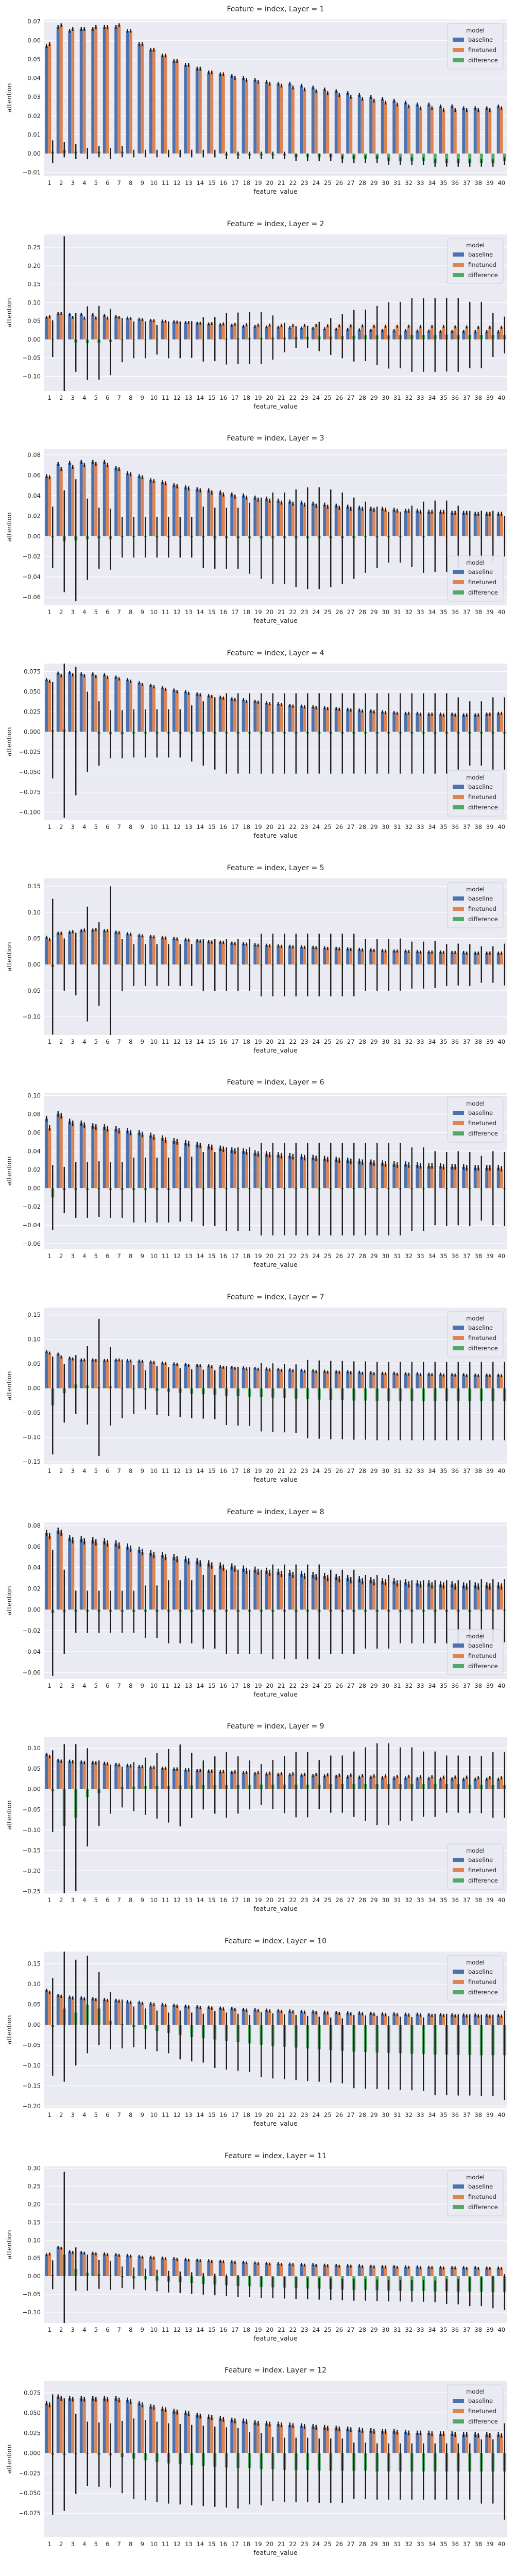  What do you see at coordinates (470, 158) in the screenshot?
I see `bar-difference` at bounding box center [470, 158].